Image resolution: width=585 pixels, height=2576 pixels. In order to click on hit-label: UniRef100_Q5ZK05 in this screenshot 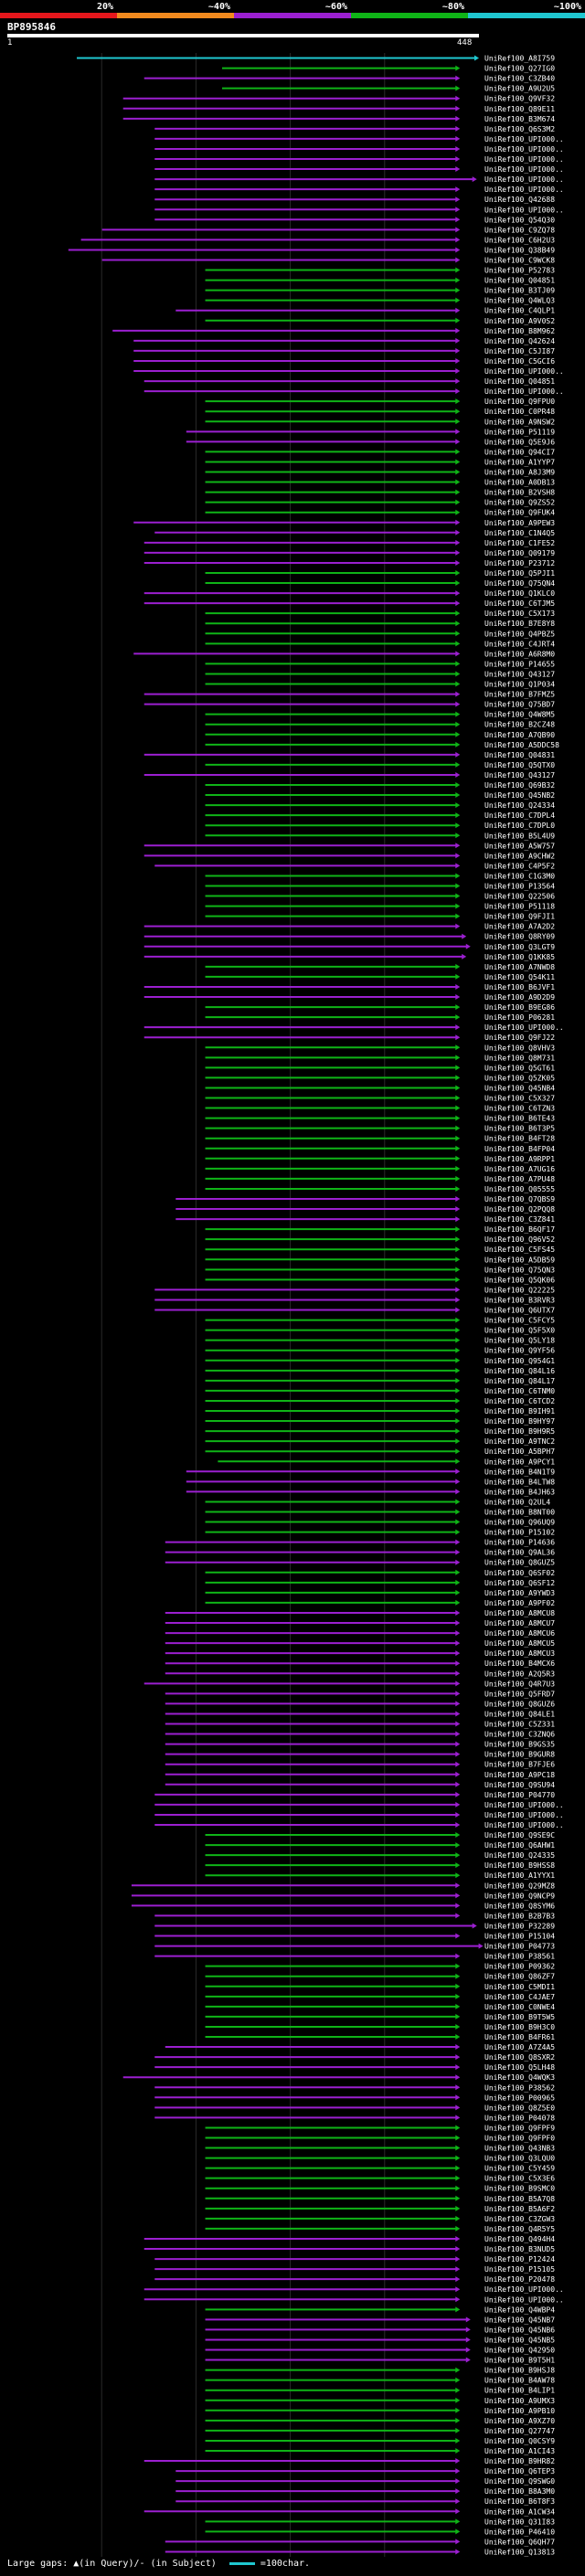, I will do `click(519, 1078)`.